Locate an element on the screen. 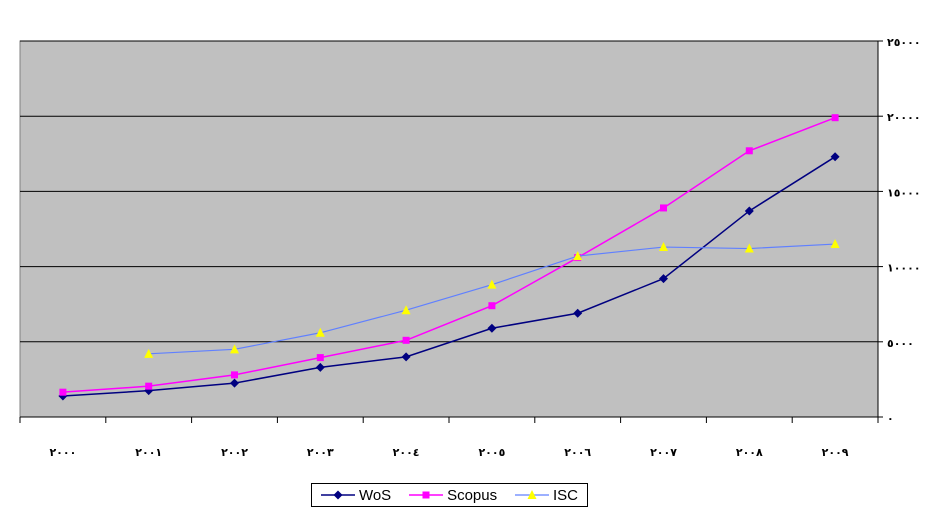 The image size is (929, 510). legend: WoS Scopus ISC is located at coordinates (449, 495).